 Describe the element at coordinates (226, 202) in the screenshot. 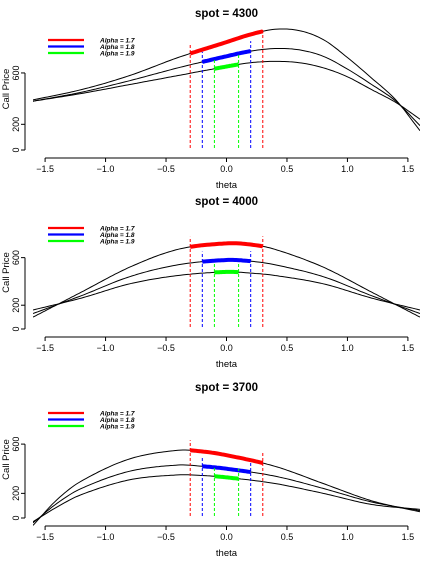

I see `chart-title: spot = 4000` at that location.